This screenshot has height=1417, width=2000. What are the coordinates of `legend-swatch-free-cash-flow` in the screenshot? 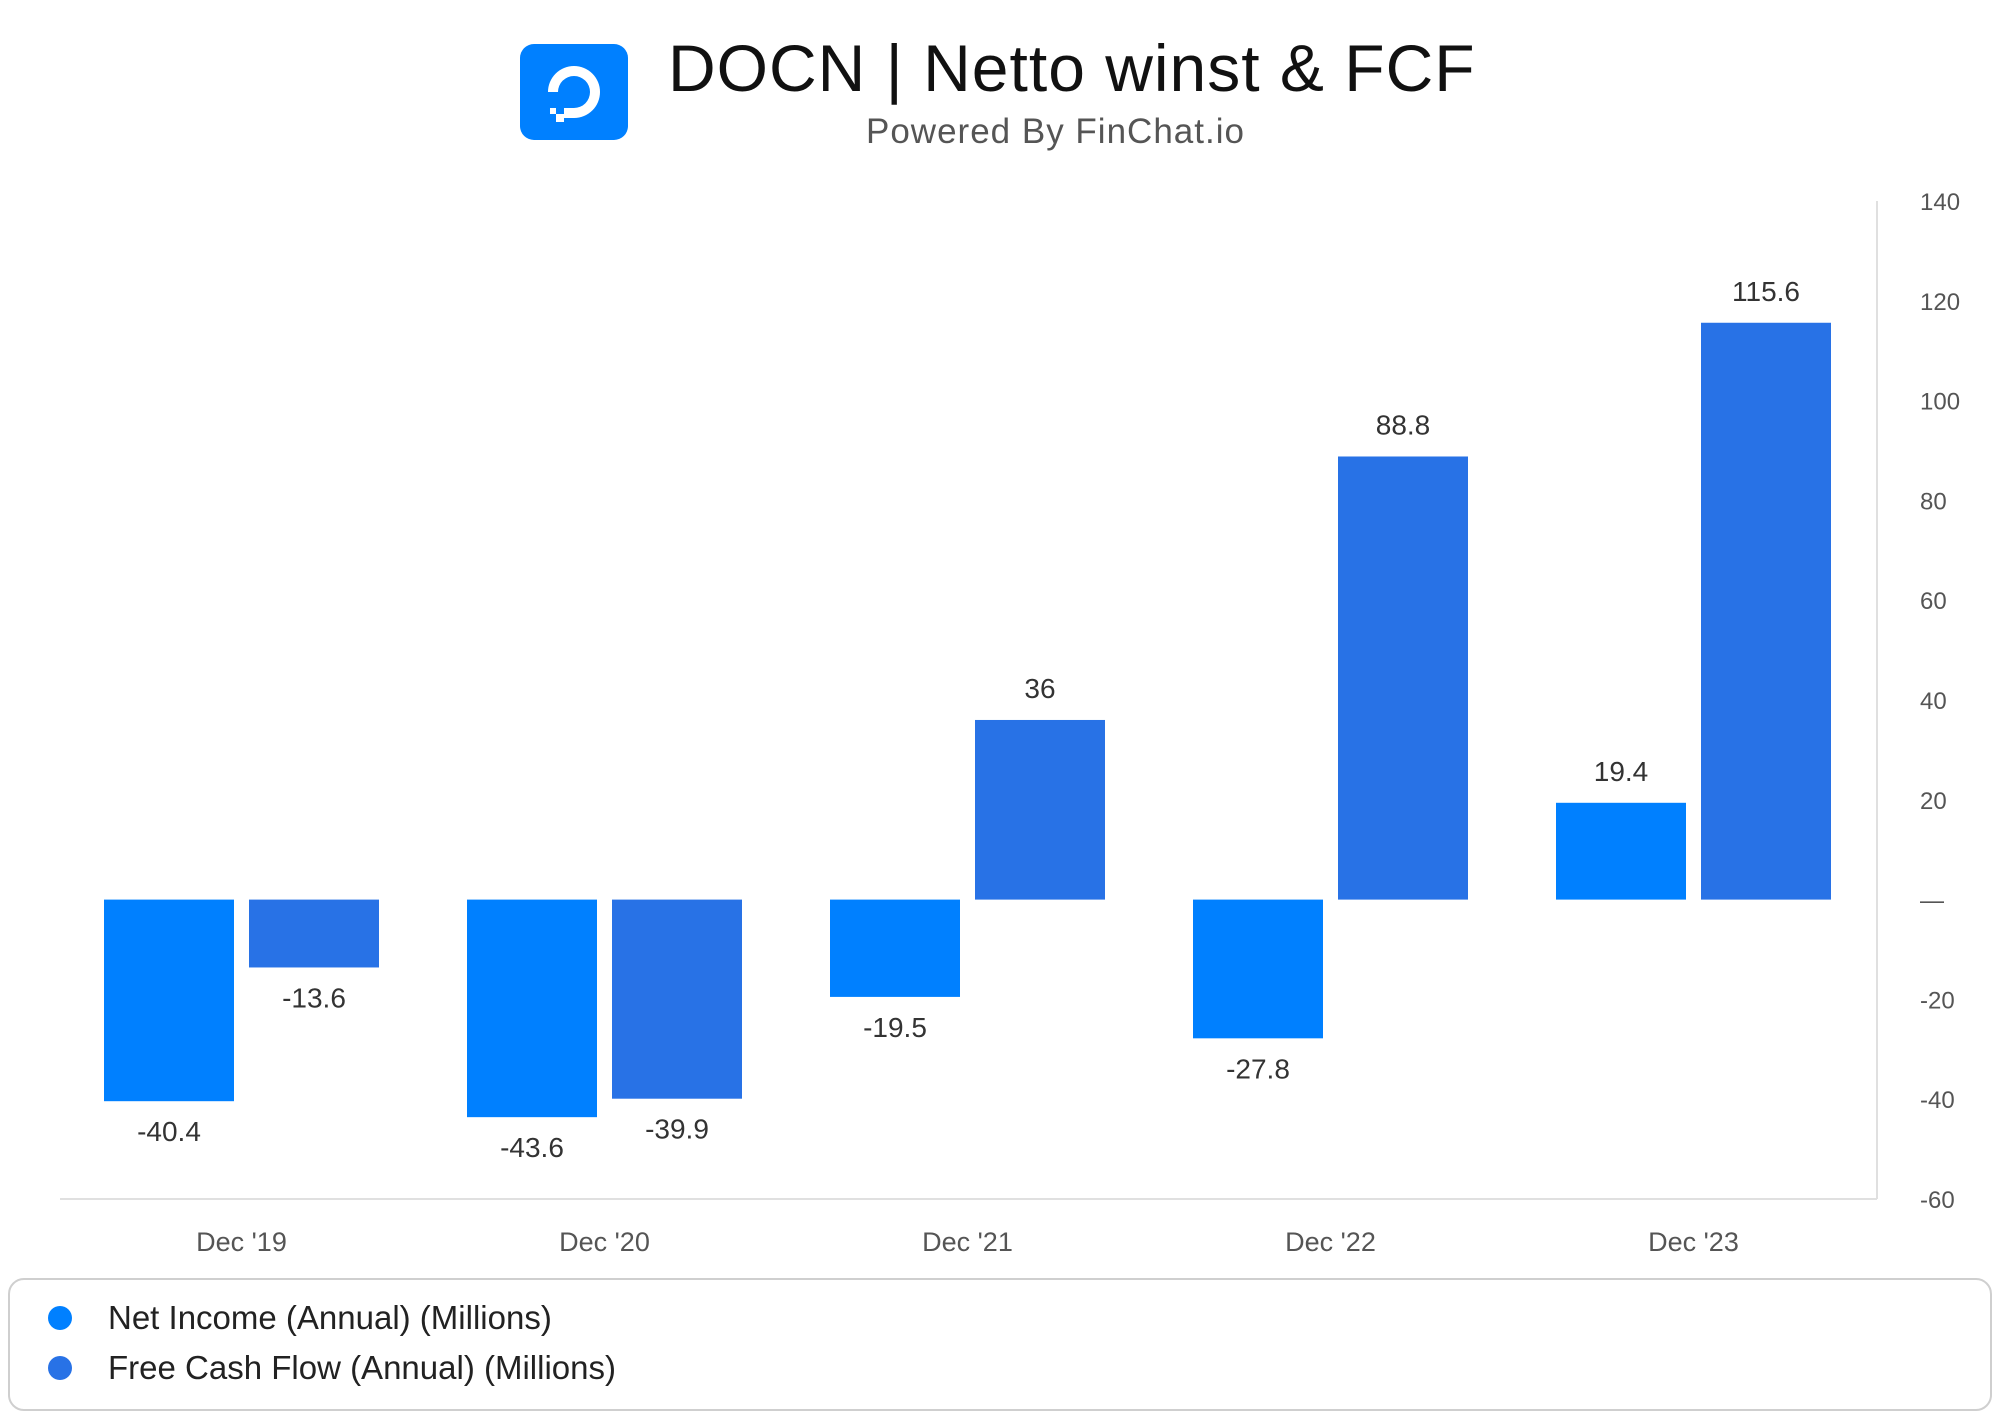 It's located at (60, 1368).